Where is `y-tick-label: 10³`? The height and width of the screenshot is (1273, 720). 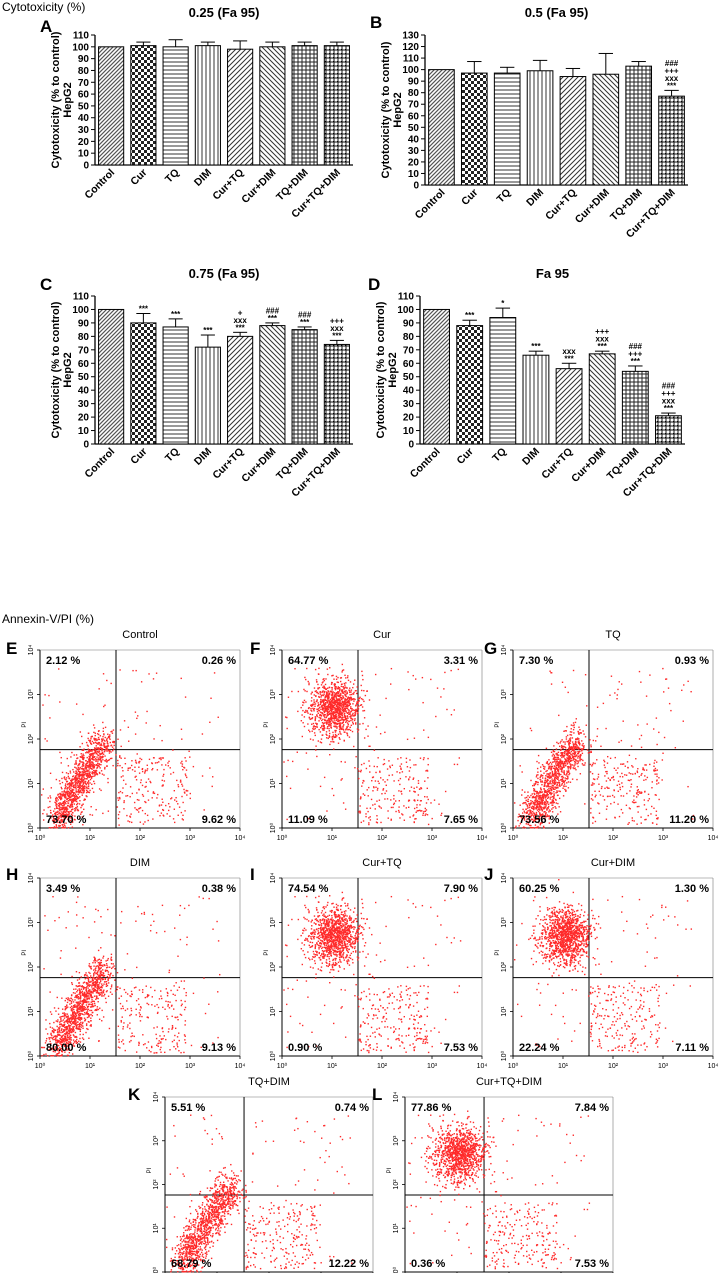 y-tick-label: 10³ is located at coordinates (273, 694).